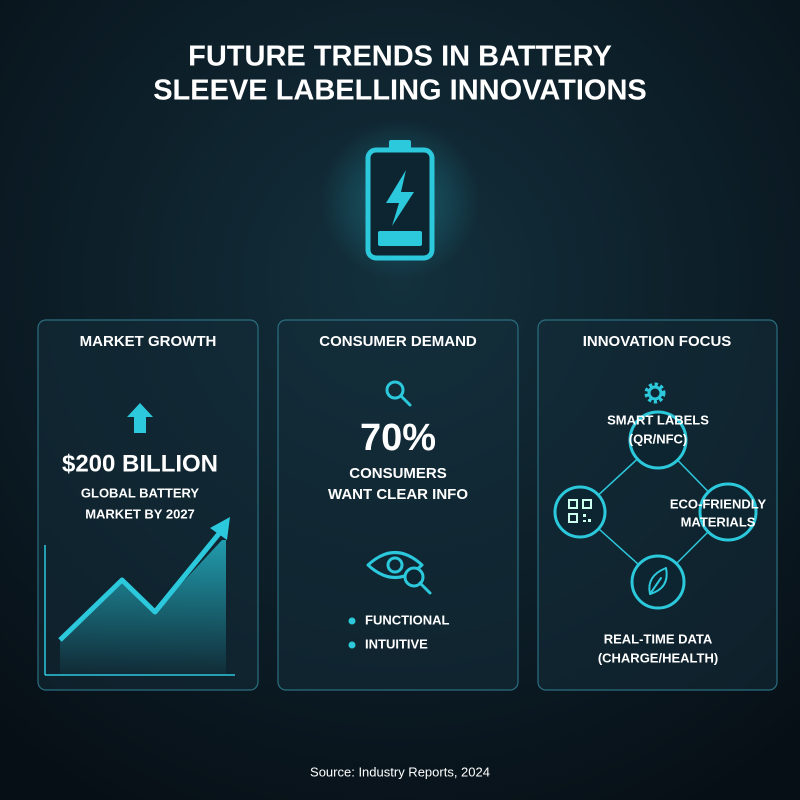 The height and width of the screenshot is (800, 800). What do you see at coordinates (657, 341) in the screenshot?
I see `panel-title: INNOVATION FOCUS` at bounding box center [657, 341].